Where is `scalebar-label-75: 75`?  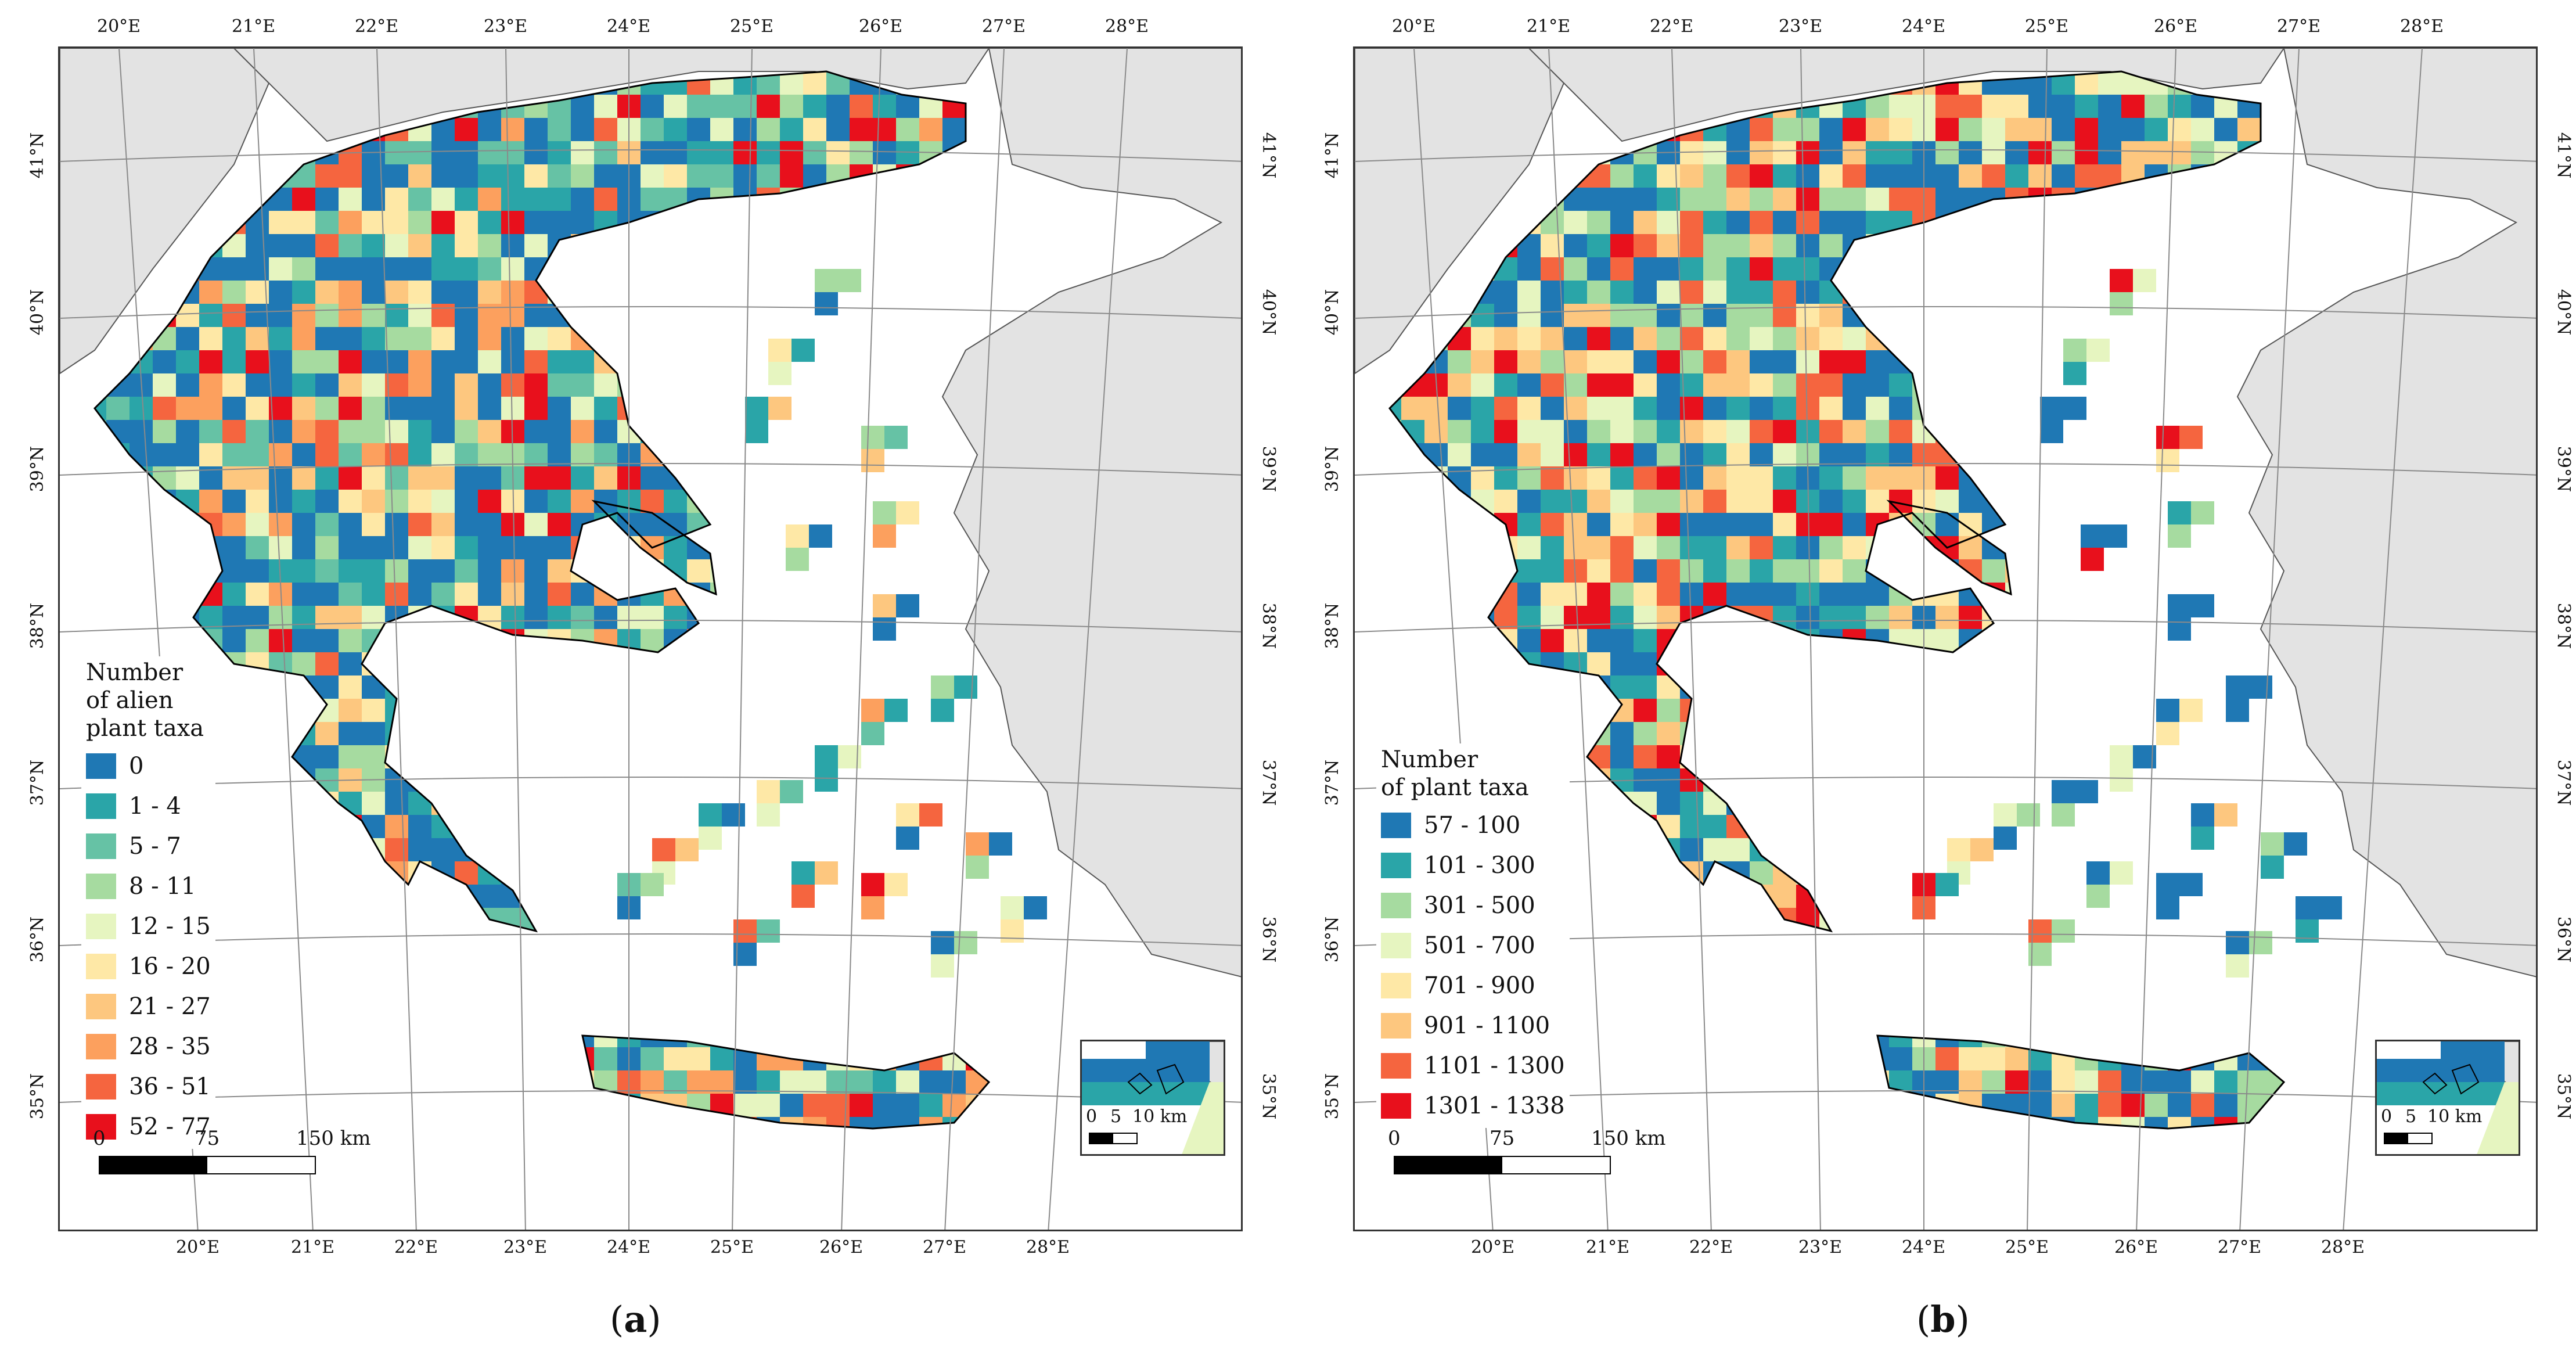 scalebar-label-75: 75 is located at coordinates (207, 1138).